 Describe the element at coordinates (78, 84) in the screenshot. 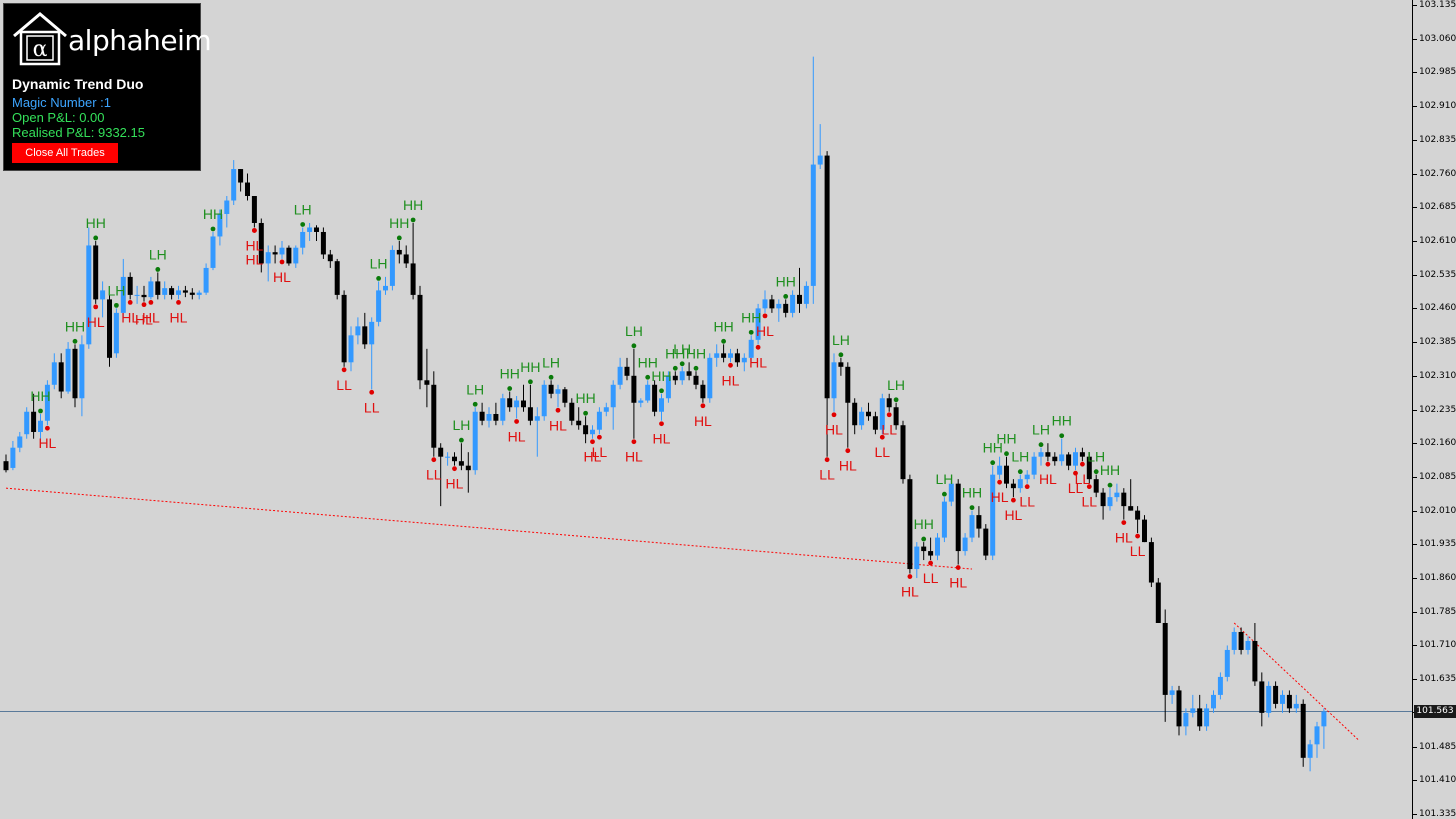

I see `ea-title: Dynamic Trend Duo` at that location.